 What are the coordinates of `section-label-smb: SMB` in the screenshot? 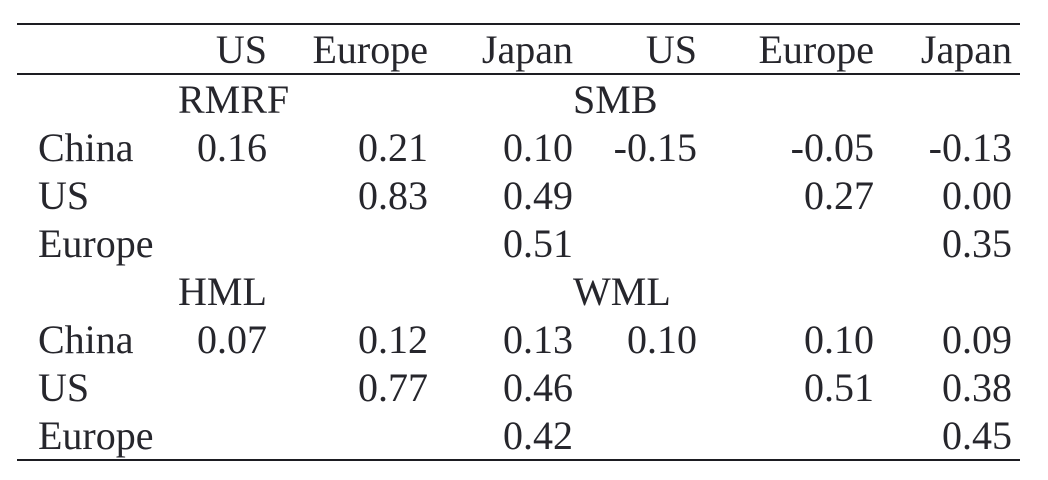 It's located at (615, 99).